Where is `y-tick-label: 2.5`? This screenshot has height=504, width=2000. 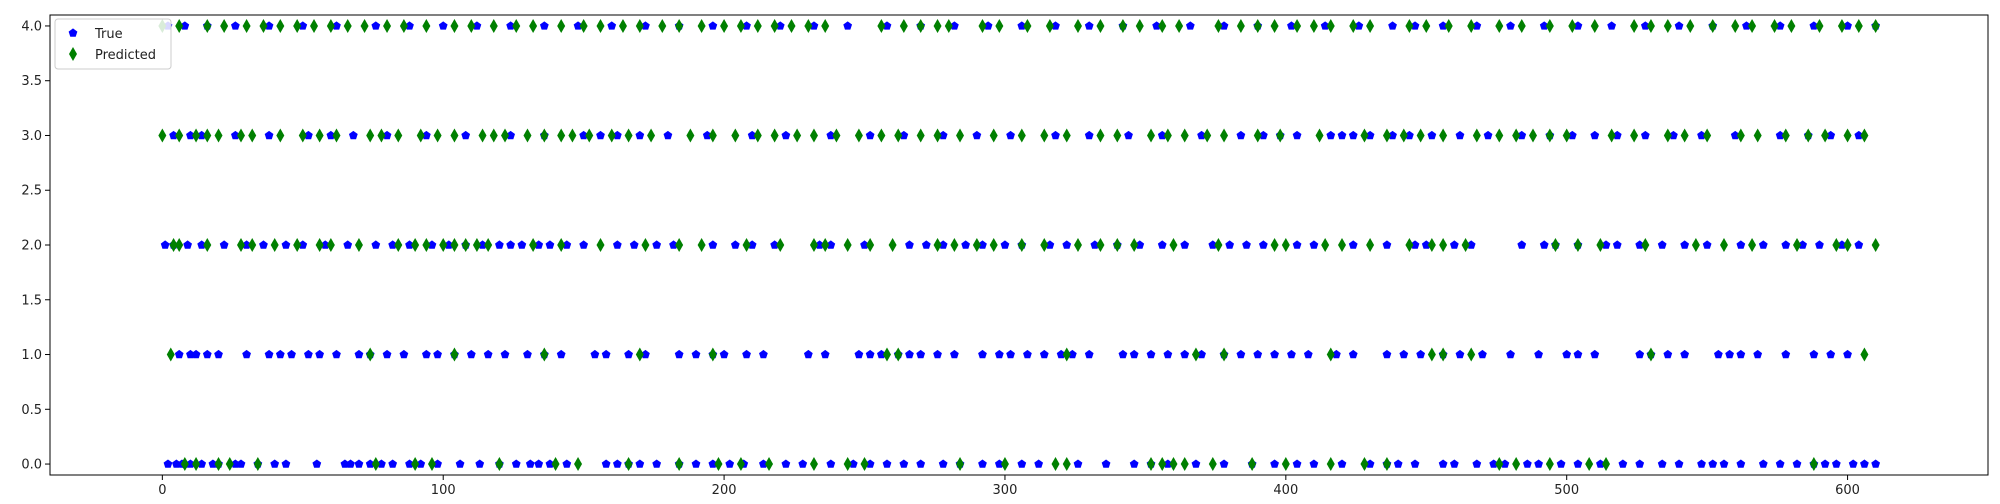
y-tick-label: 2.5 is located at coordinates (31, 191).